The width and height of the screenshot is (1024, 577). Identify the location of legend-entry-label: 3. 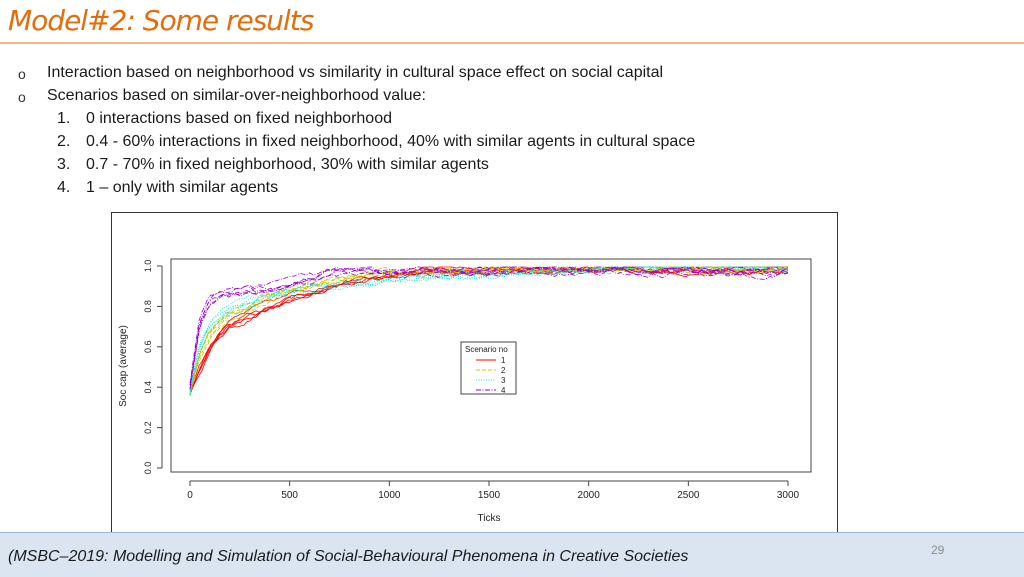
(503, 380).